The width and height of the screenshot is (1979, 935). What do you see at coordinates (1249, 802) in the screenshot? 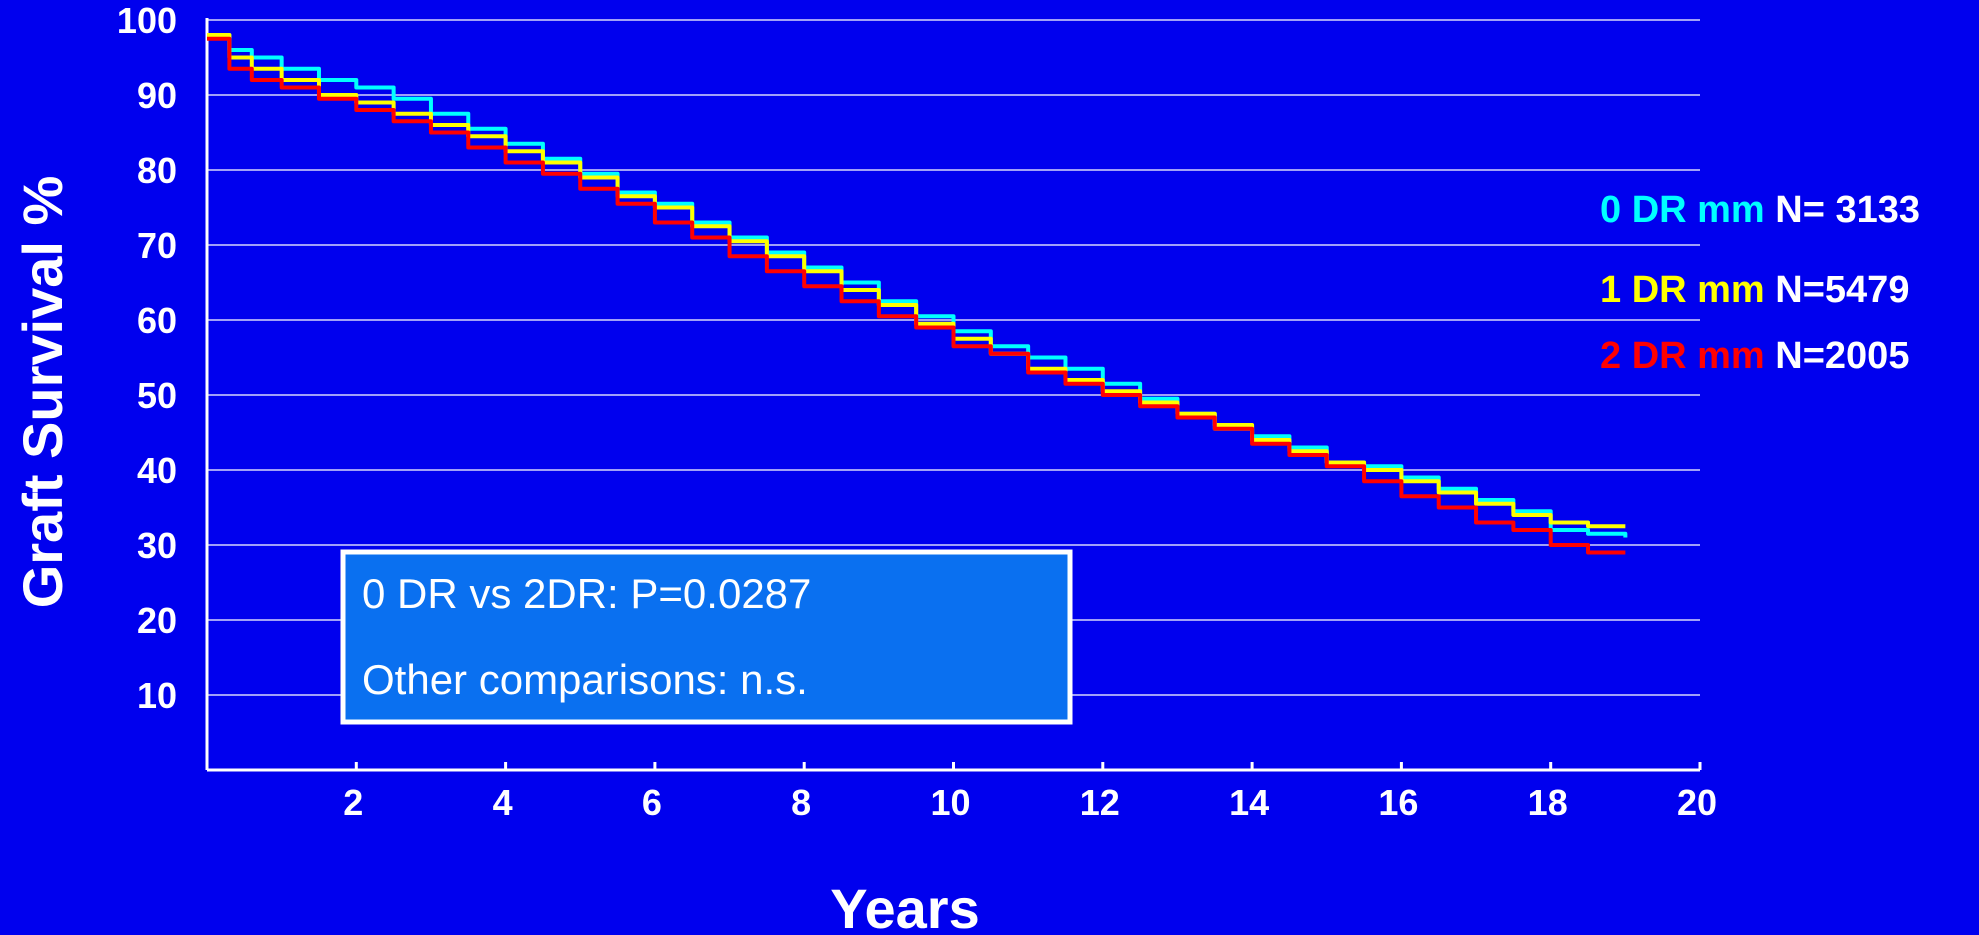
I see `x-tick-label-14: 14` at bounding box center [1249, 802].